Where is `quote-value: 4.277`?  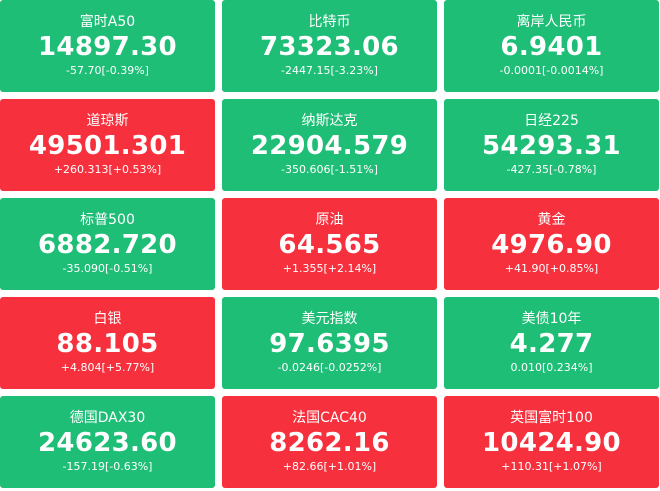 quote-value: 4.277 is located at coordinates (551, 344).